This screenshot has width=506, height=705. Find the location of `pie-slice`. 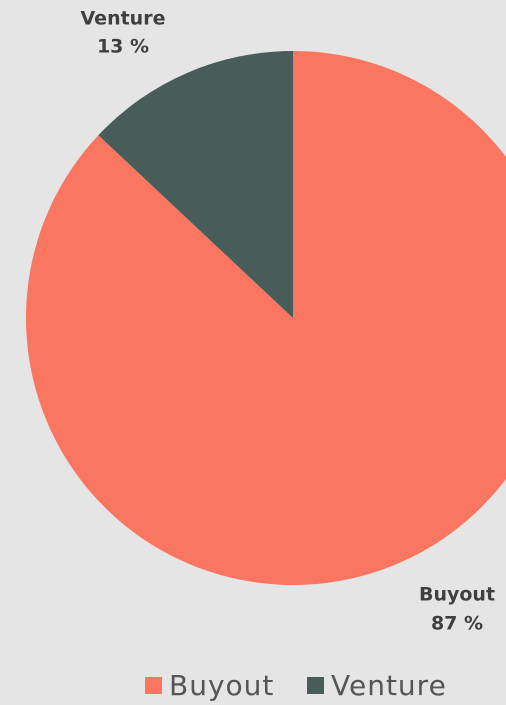

pie-slice is located at coordinates (195, 184).